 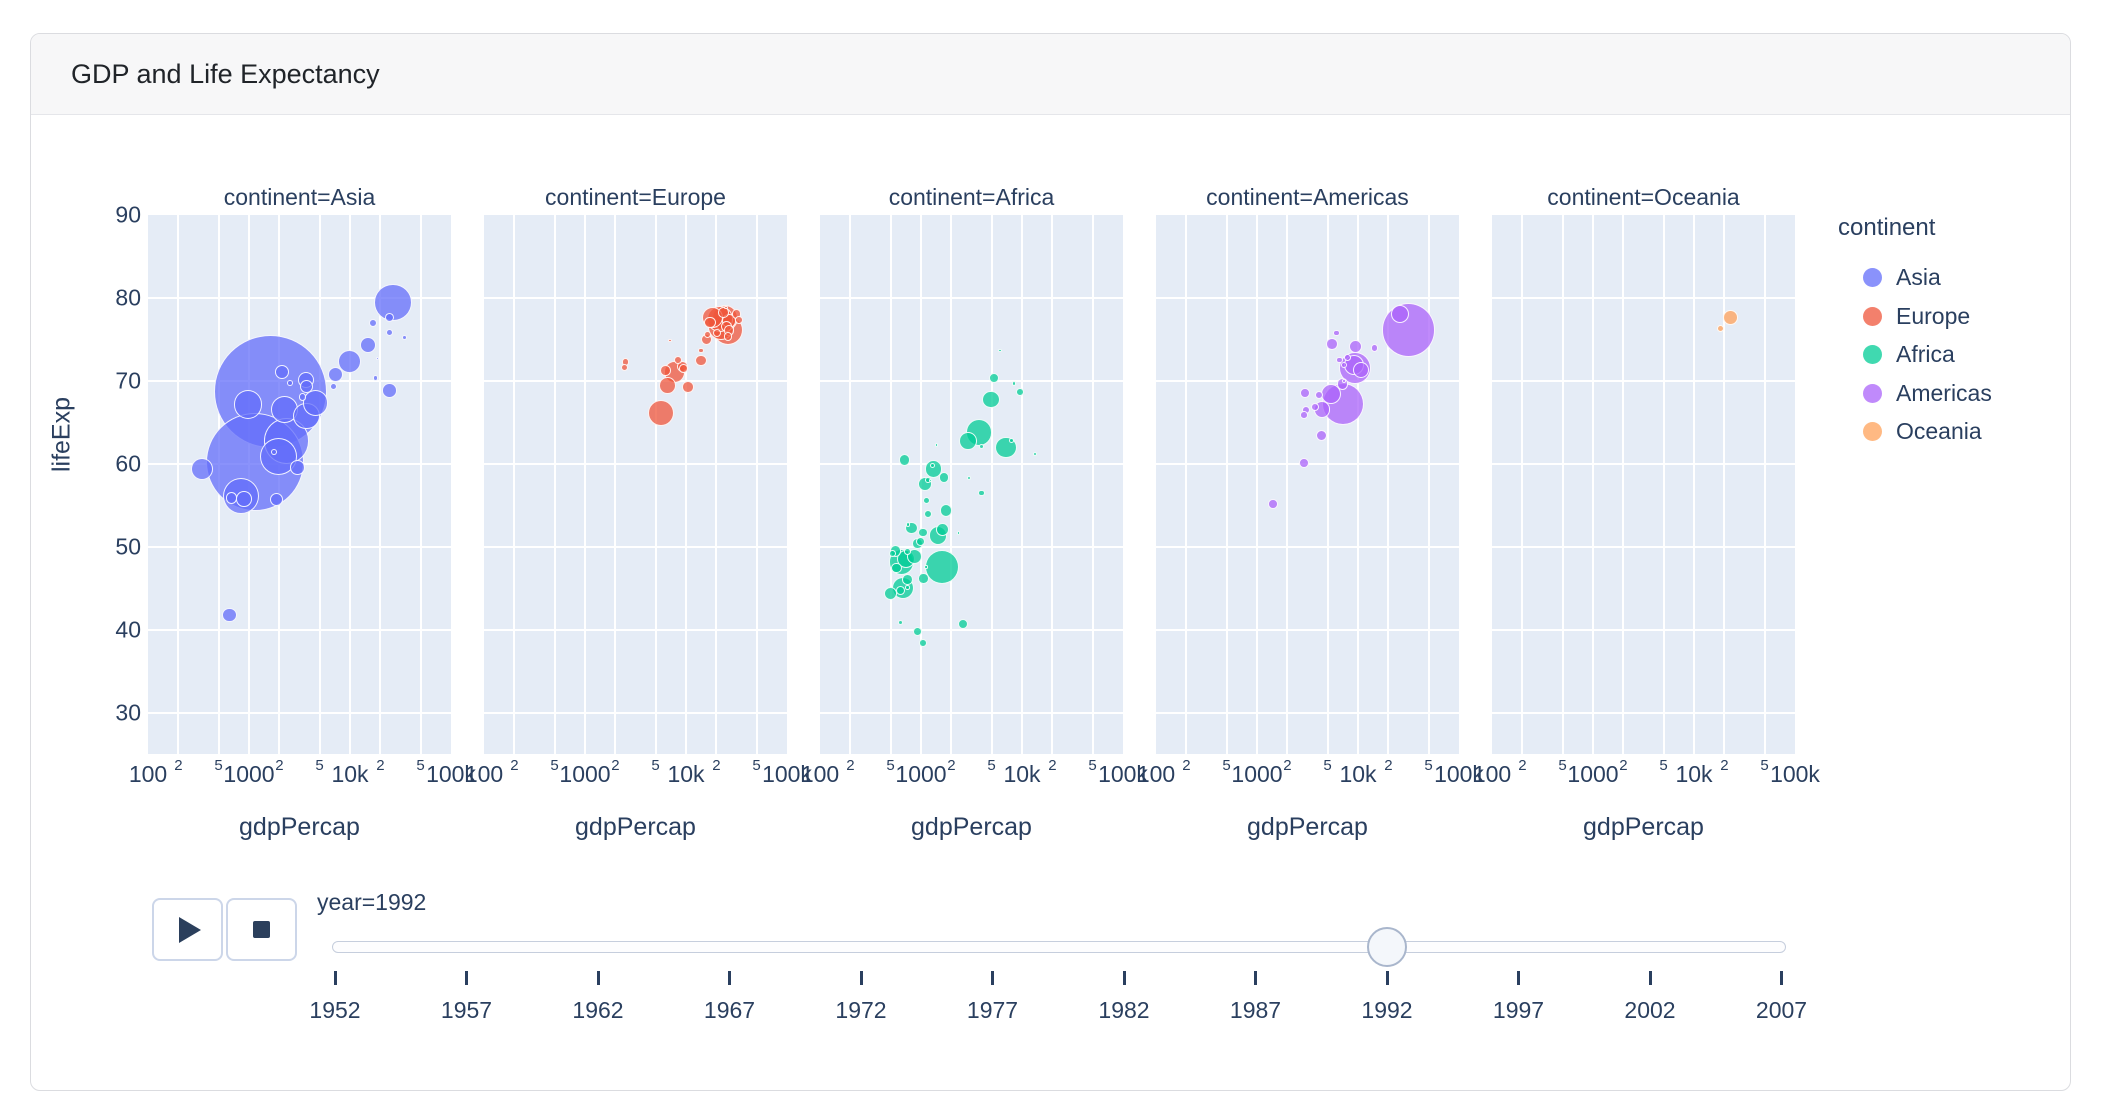 I want to click on data-point-puerto-rico, so click(x=1374, y=348).